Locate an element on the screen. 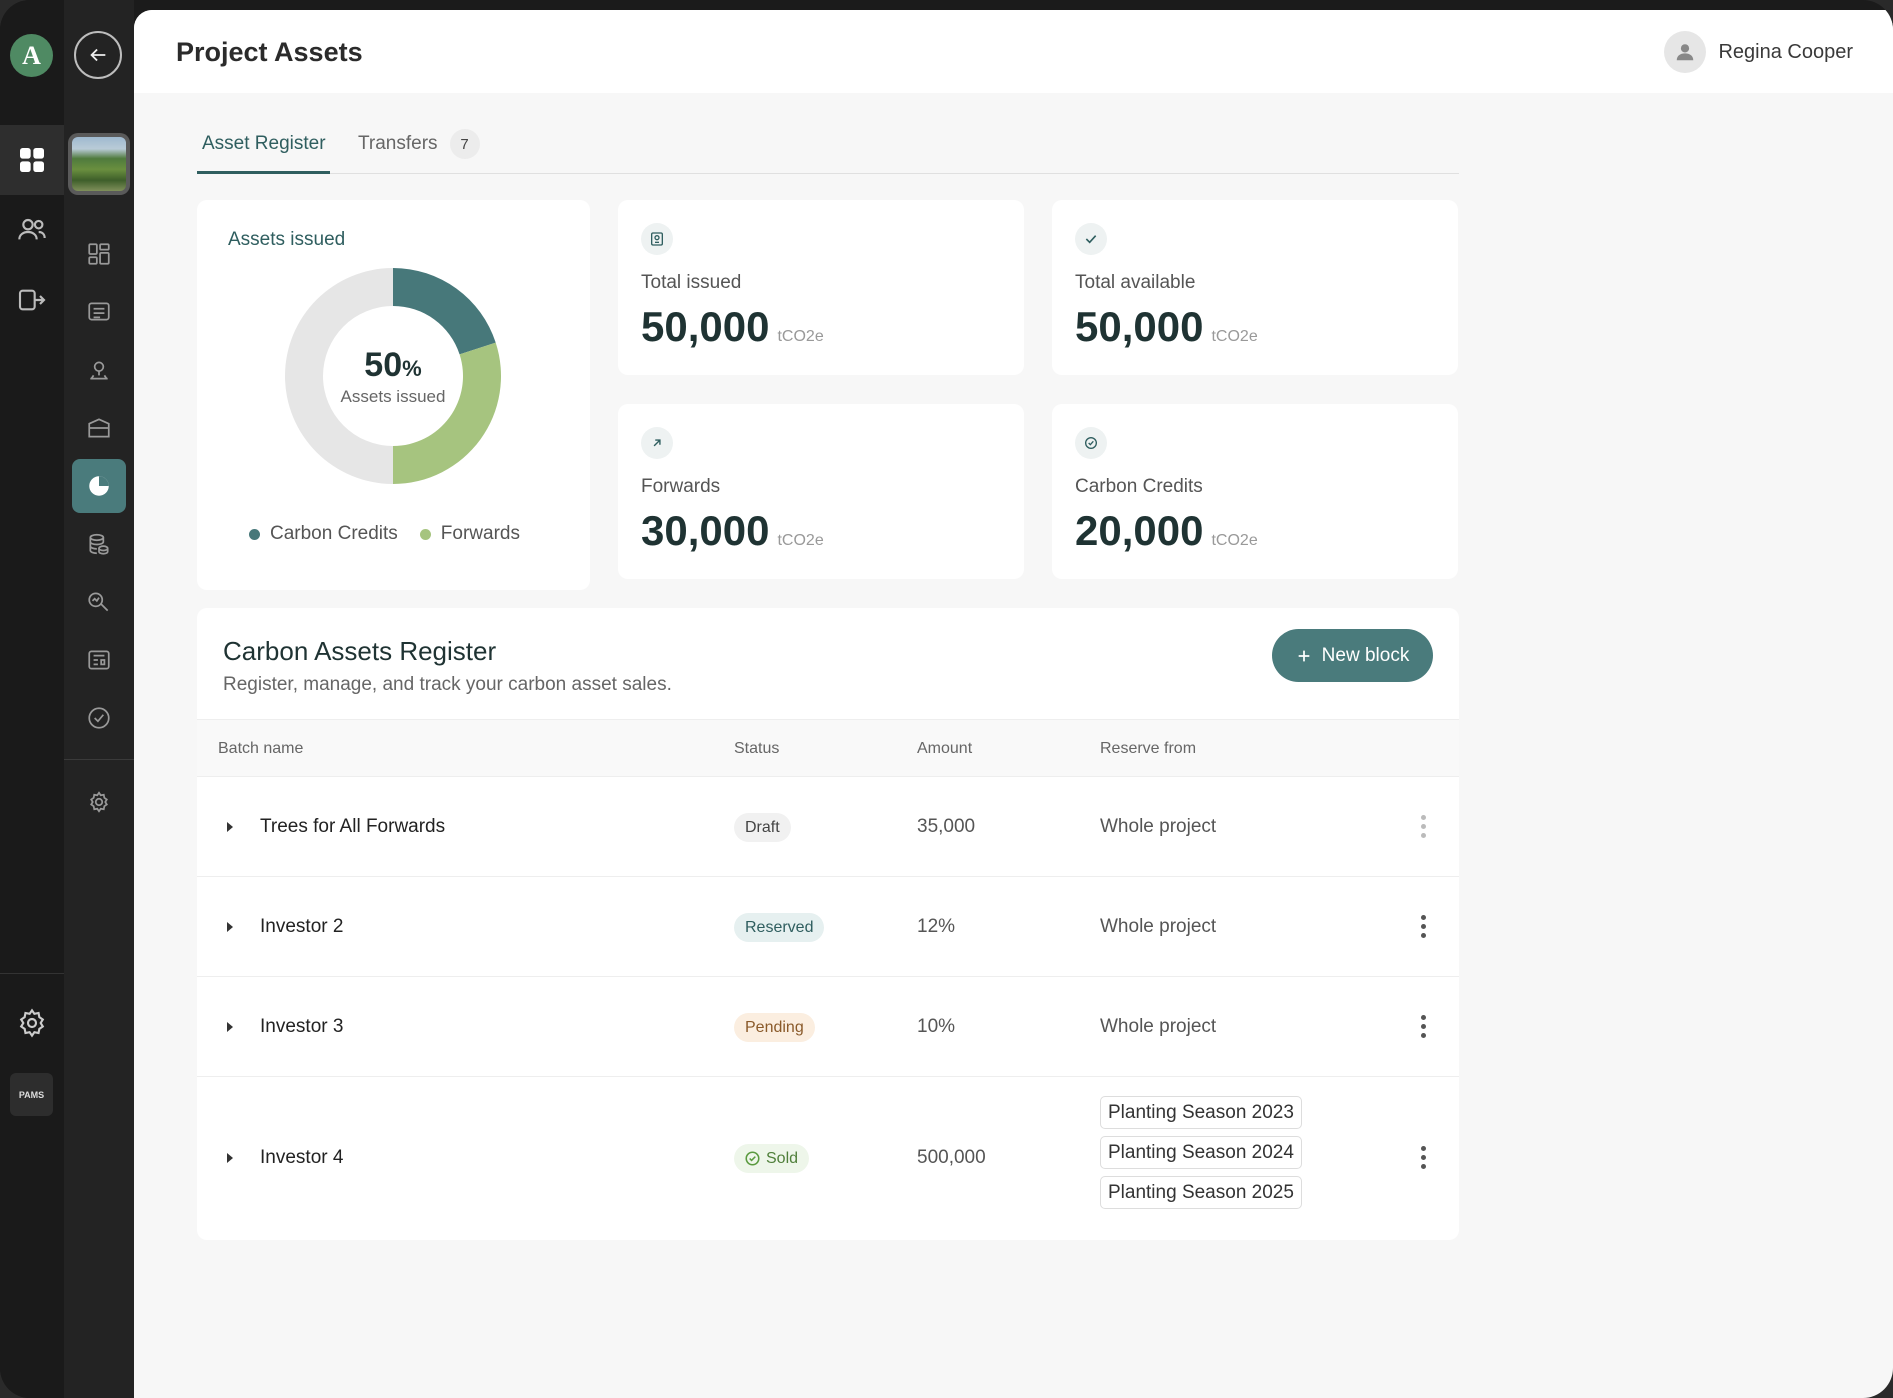 The image size is (1893, 1398). avatar is located at coordinates (1685, 52).